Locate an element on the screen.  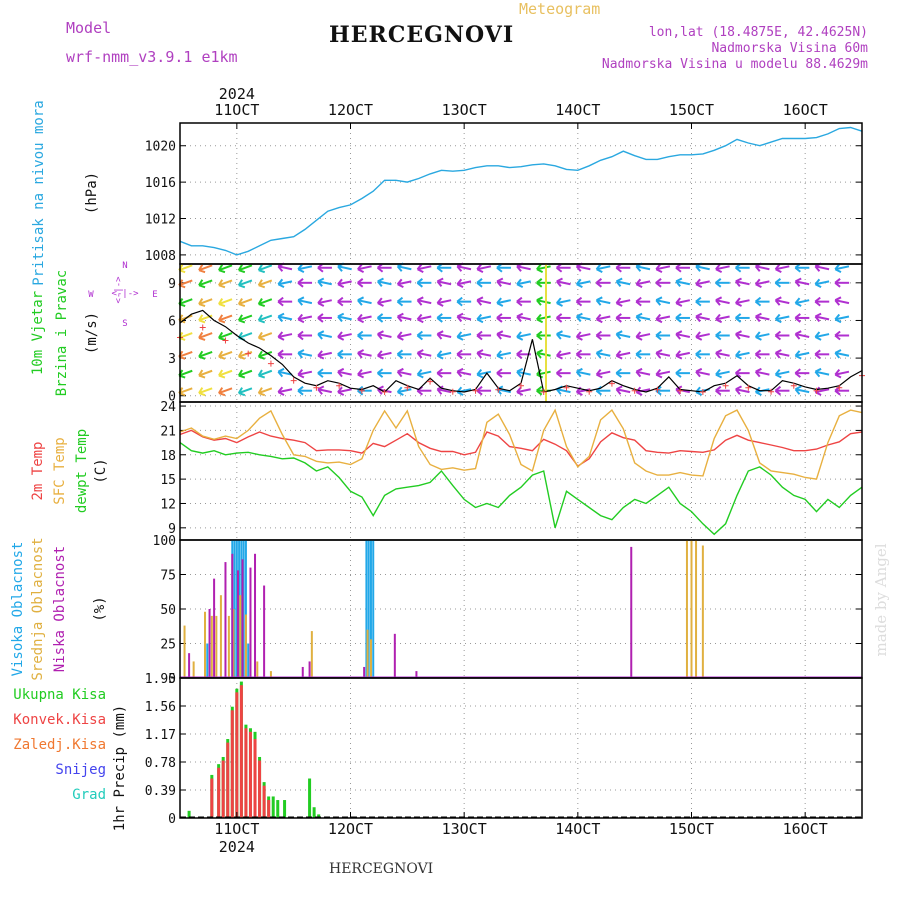
y-tick-label: 24 is located at coordinates (168, 407).